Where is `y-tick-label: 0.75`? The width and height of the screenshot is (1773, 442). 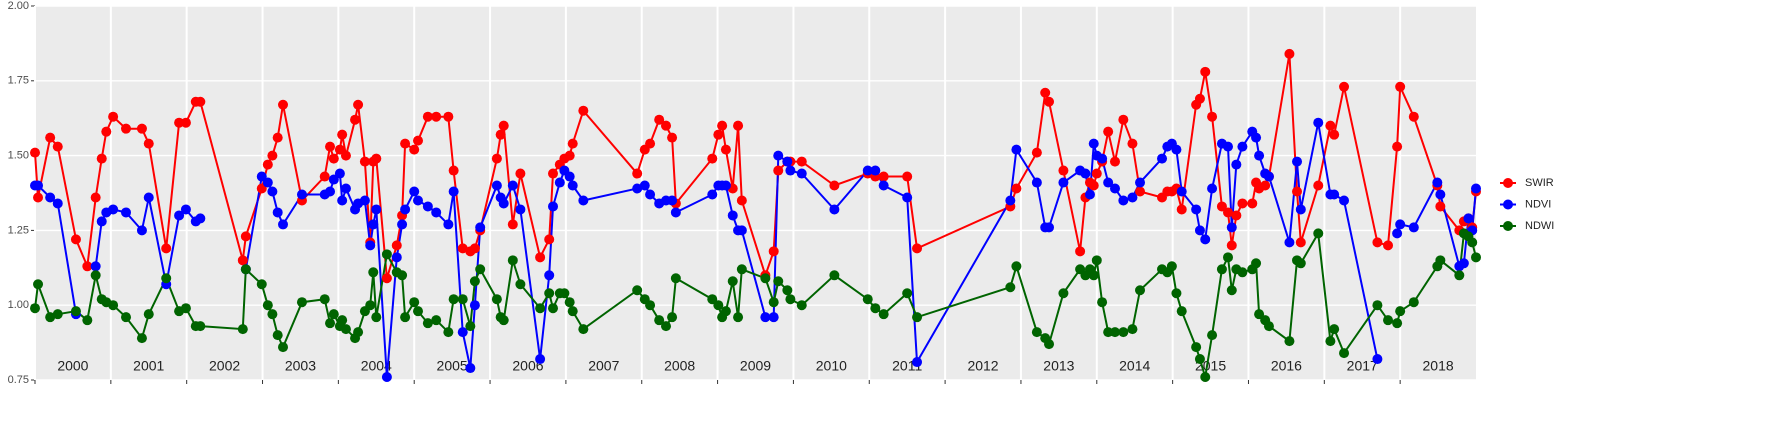
y-tick-label: 0.75 is located at coordinates (18, 380).